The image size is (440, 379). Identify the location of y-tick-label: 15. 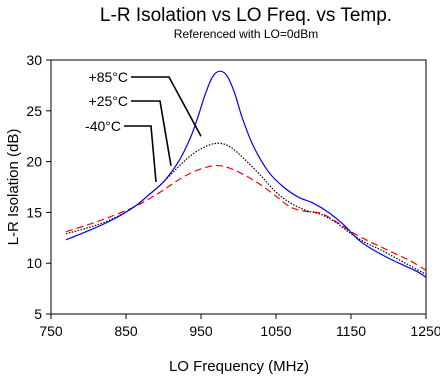
(34, 212).